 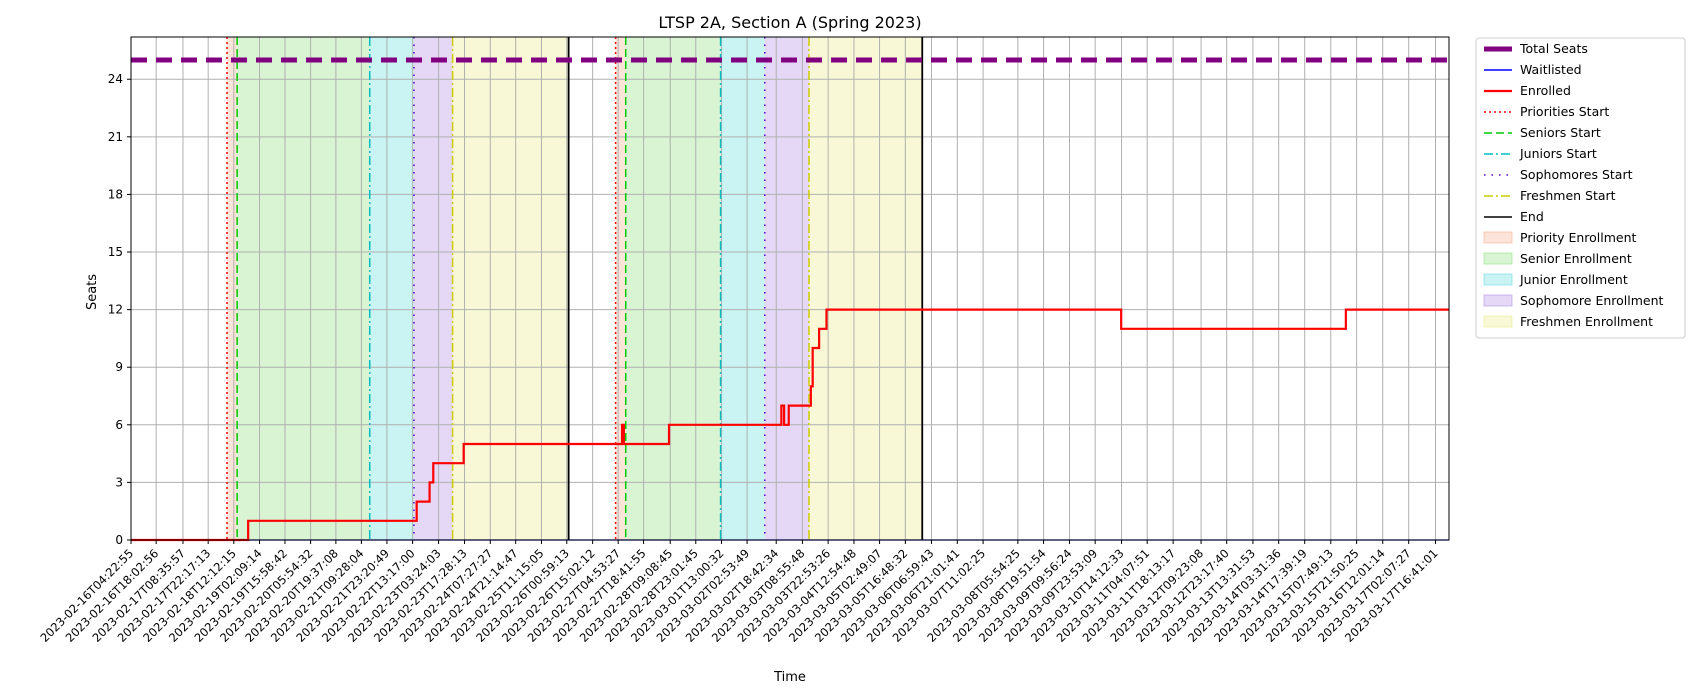 What do you see at coordinates (115, 79) in the screenshot?
I see `y-tick-label-8: 24` at bounding box center [115, 79].